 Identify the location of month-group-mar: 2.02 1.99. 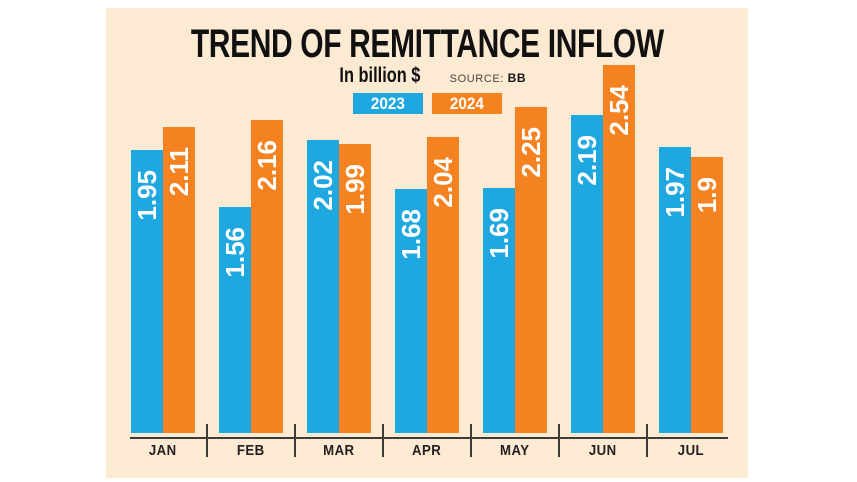
(339, 243).